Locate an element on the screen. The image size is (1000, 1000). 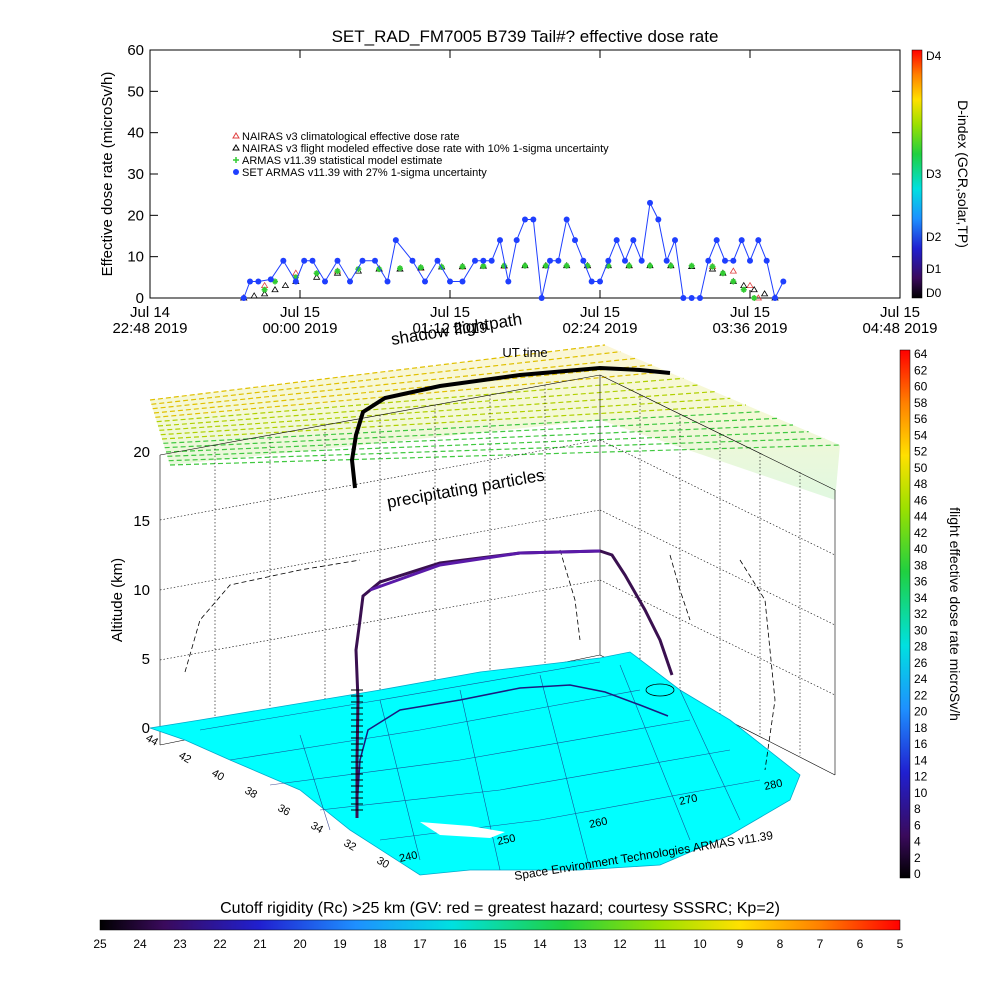
y-tick-label: 10 is located at coordinates (135, 257).